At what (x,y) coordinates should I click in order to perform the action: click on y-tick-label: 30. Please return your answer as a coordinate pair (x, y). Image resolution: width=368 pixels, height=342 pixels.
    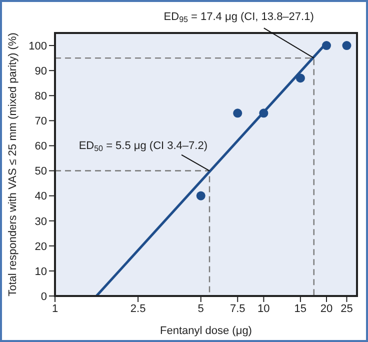
    Looking at the image, I should click on (40, 222).